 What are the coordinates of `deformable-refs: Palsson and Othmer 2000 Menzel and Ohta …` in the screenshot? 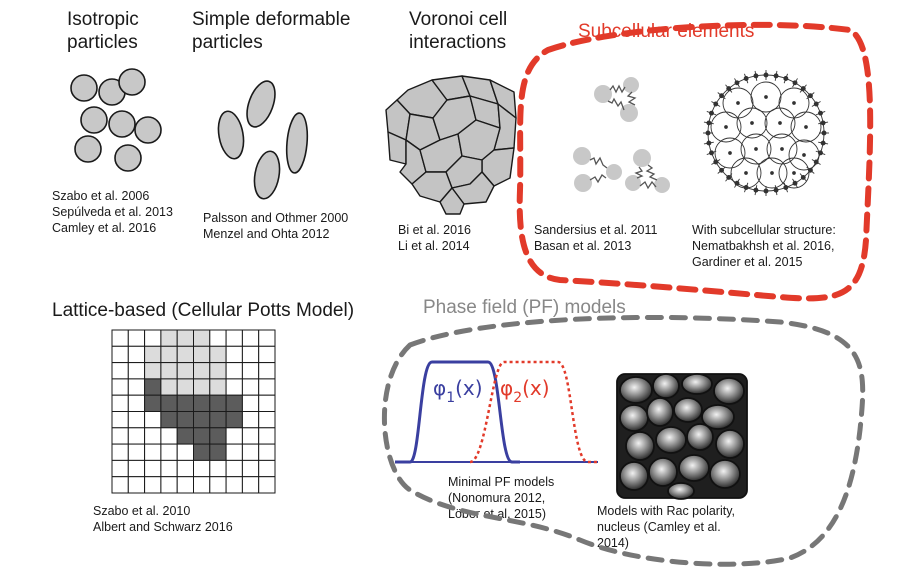 It's located at (276, 226).